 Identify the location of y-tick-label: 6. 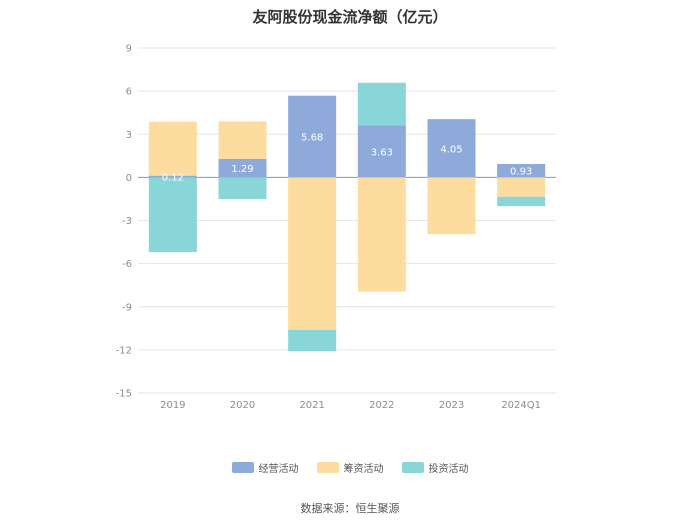
(129, 92).